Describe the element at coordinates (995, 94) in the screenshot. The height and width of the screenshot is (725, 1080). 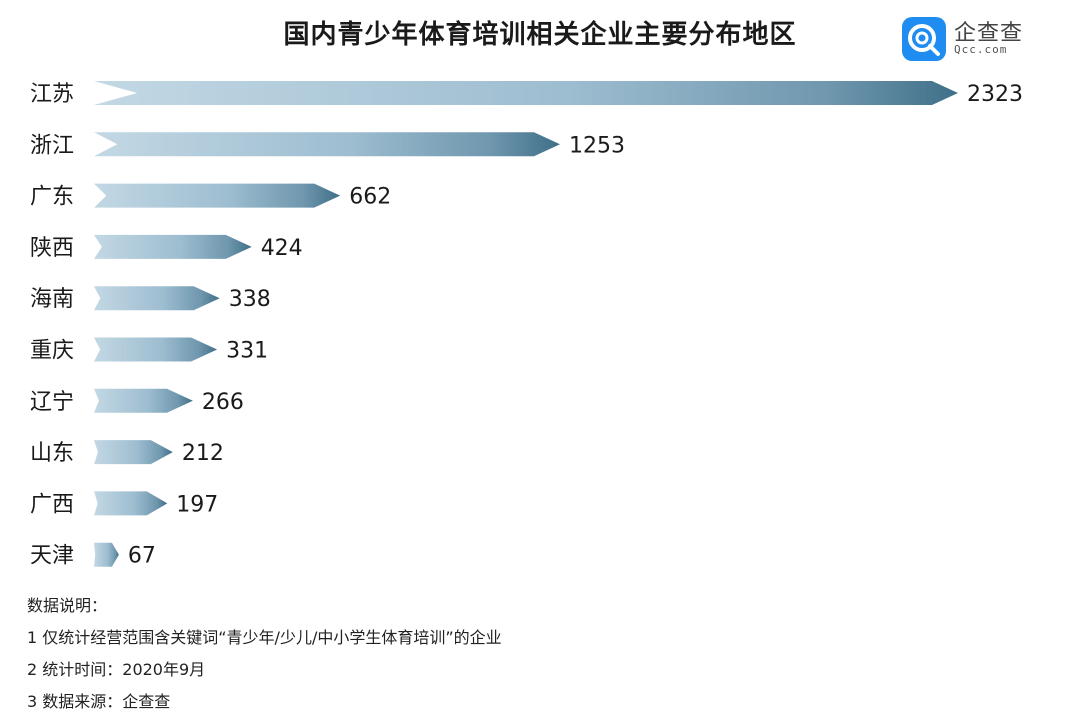
I see `value-label: 2323` at that location.